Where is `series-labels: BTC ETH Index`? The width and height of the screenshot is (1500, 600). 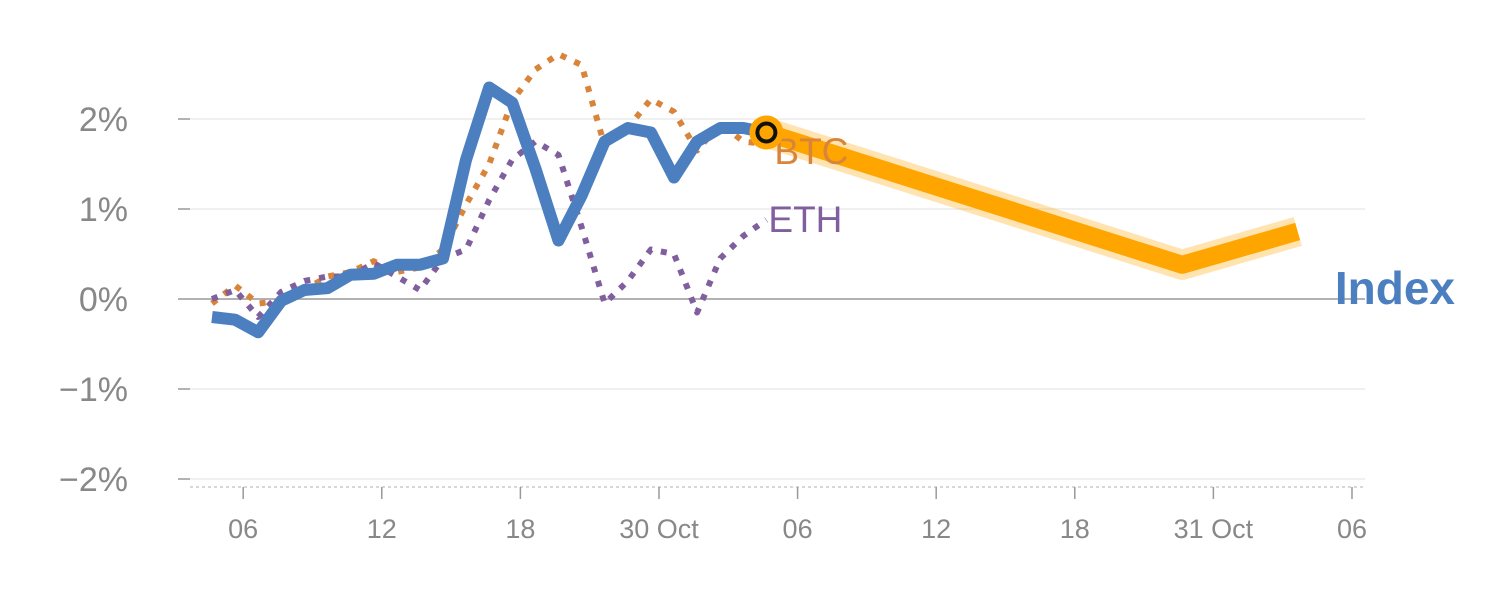
series-labels: BTC ETH Index is located at coordinates (1111, 222).